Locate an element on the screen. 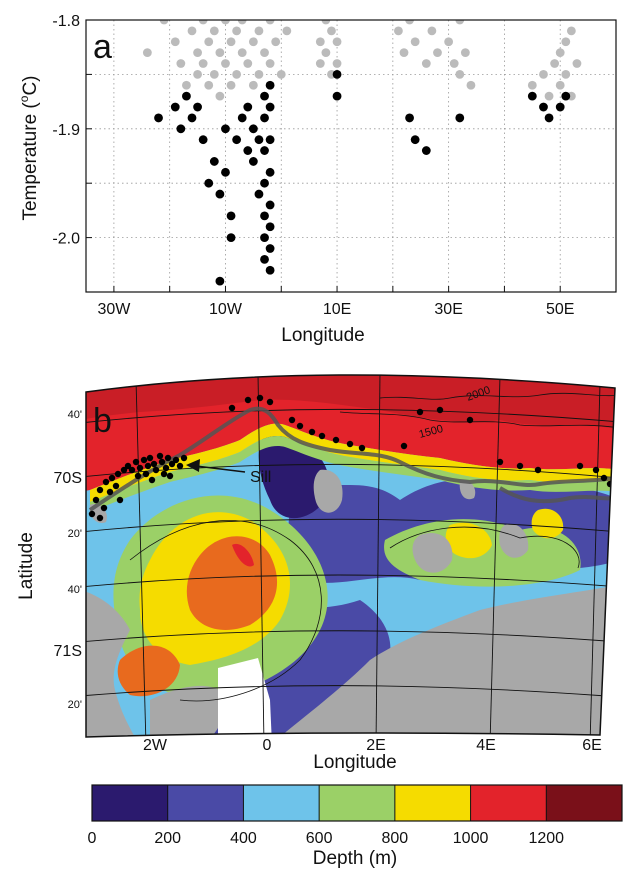 Image resolution: width=630 pixels, height=870 pixels. colorbar: 0 200 400 600 800 1000 1200 Depth (m) is located at coordinates (355, 826).